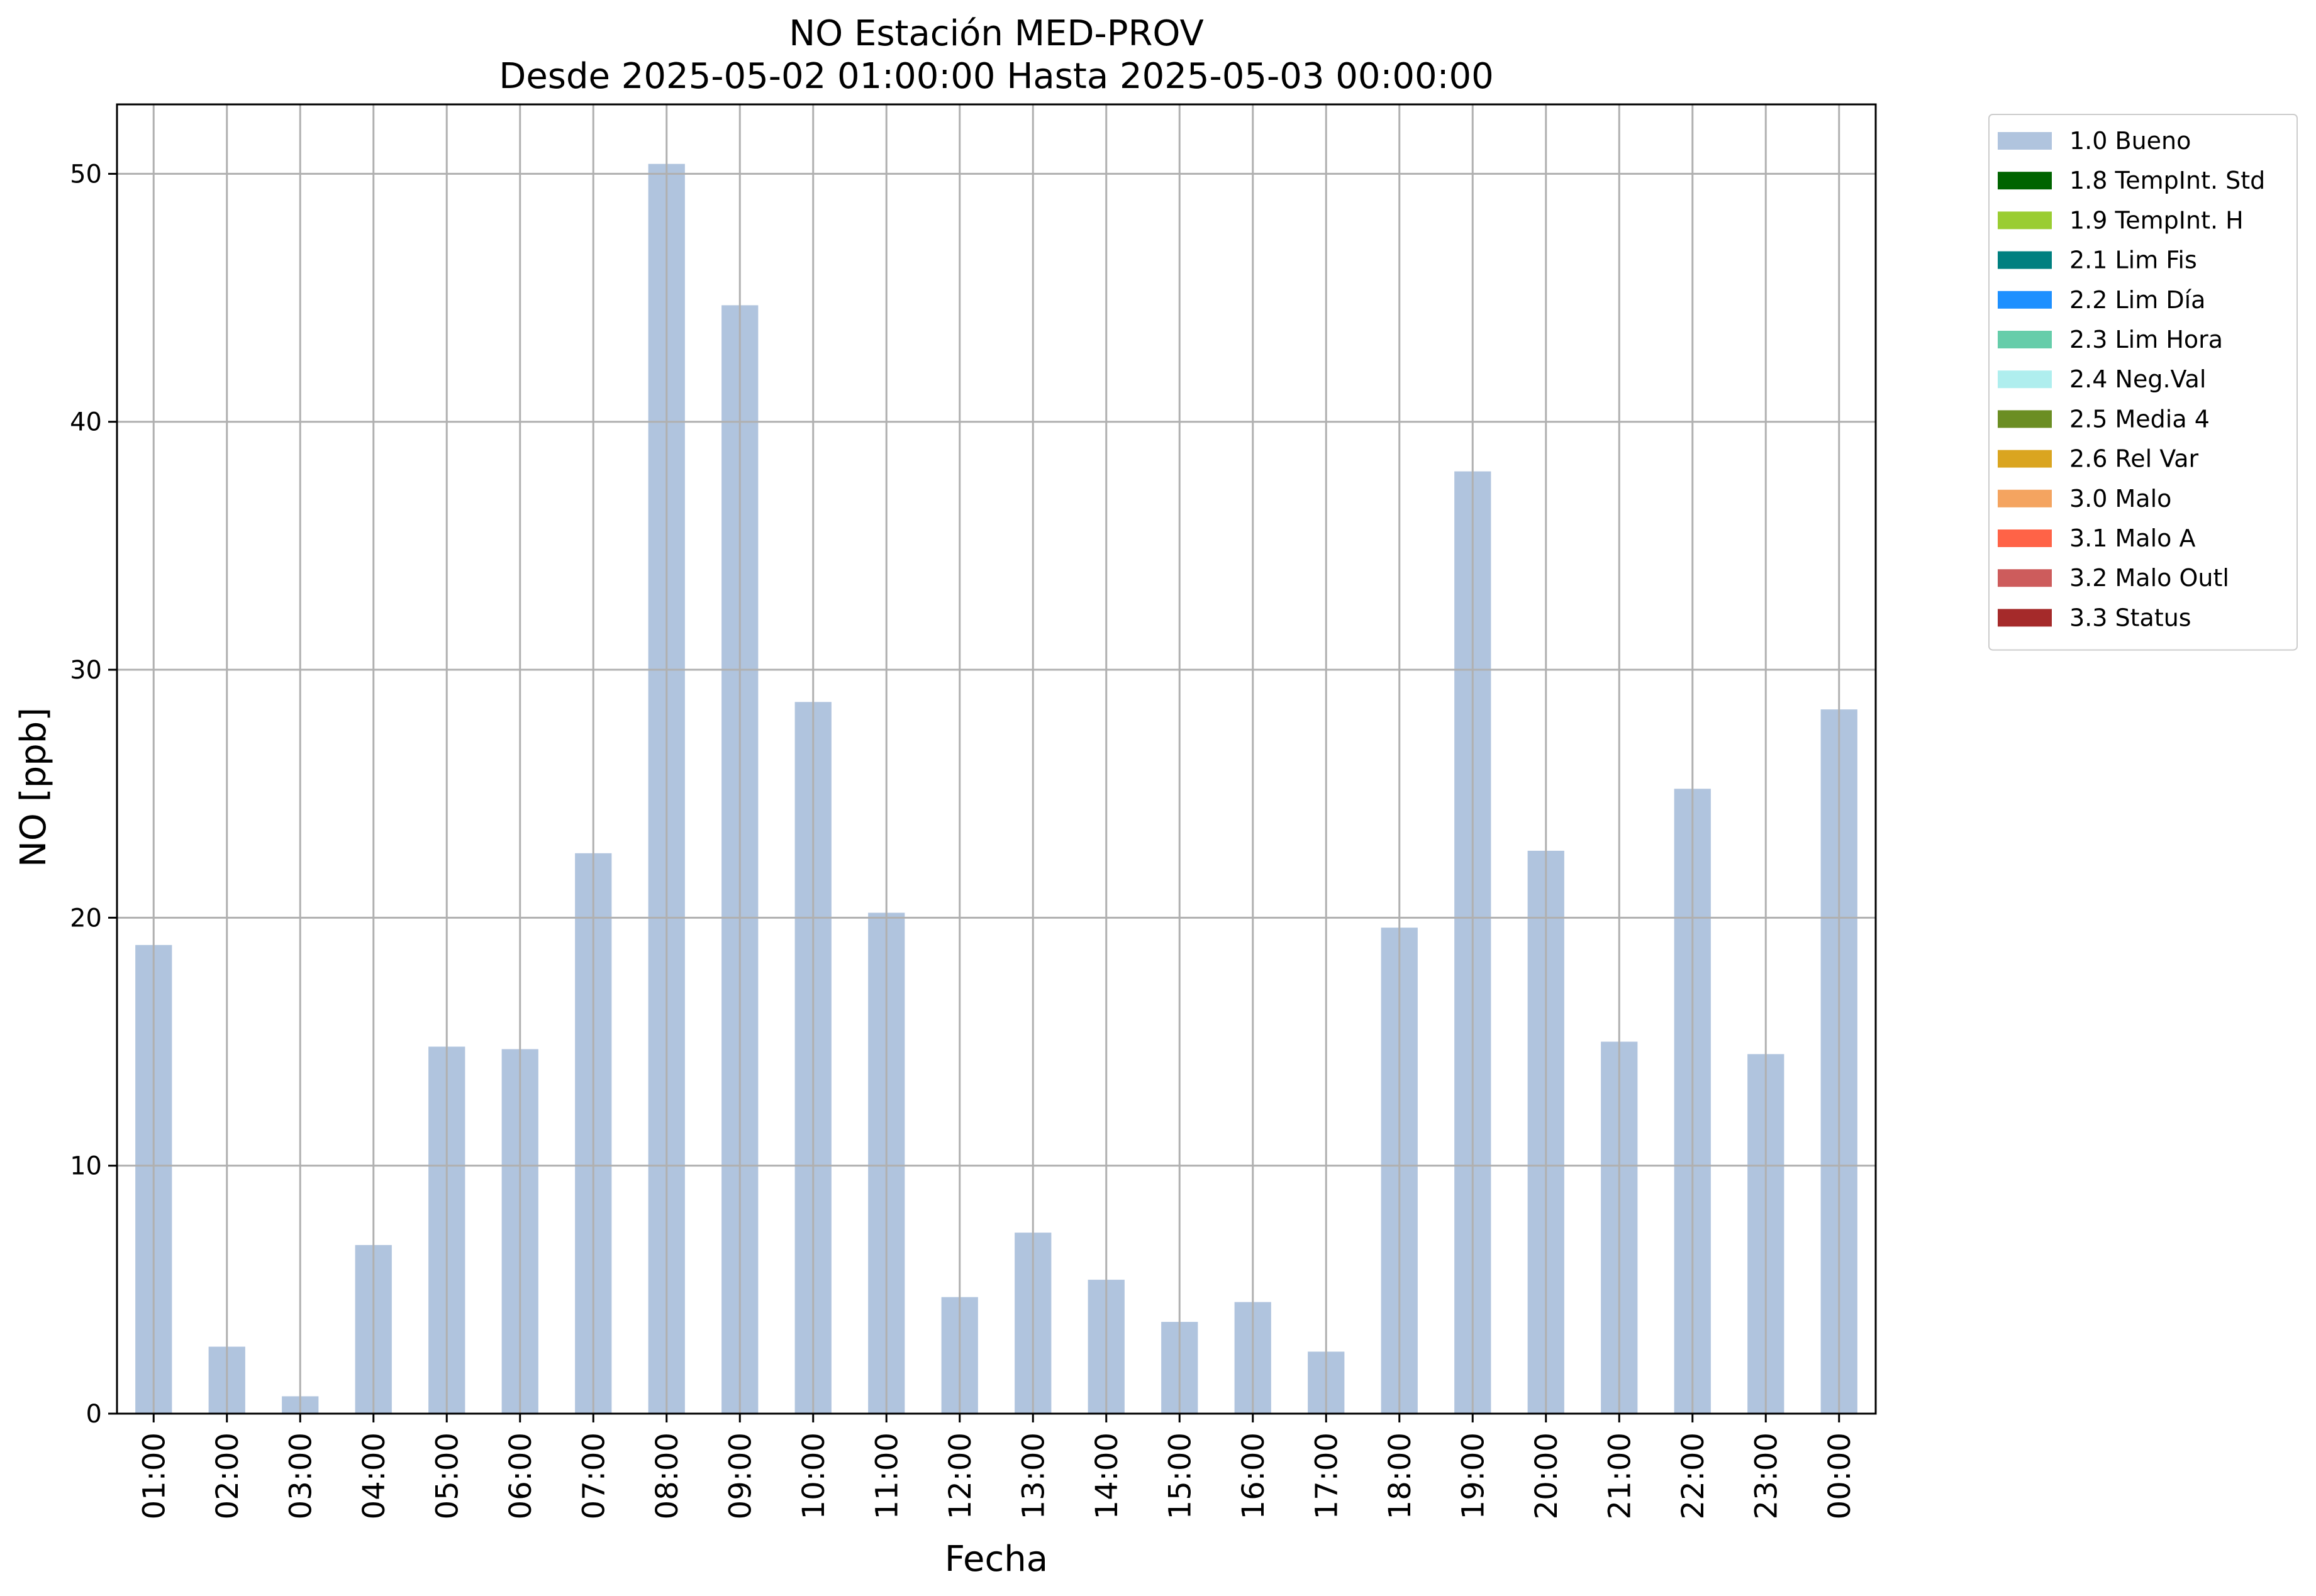  What do you see at coordinates (887, 1476) in the screenshot?
I see `x-tick-label: 11:00` at bounding box center [887, 1476].